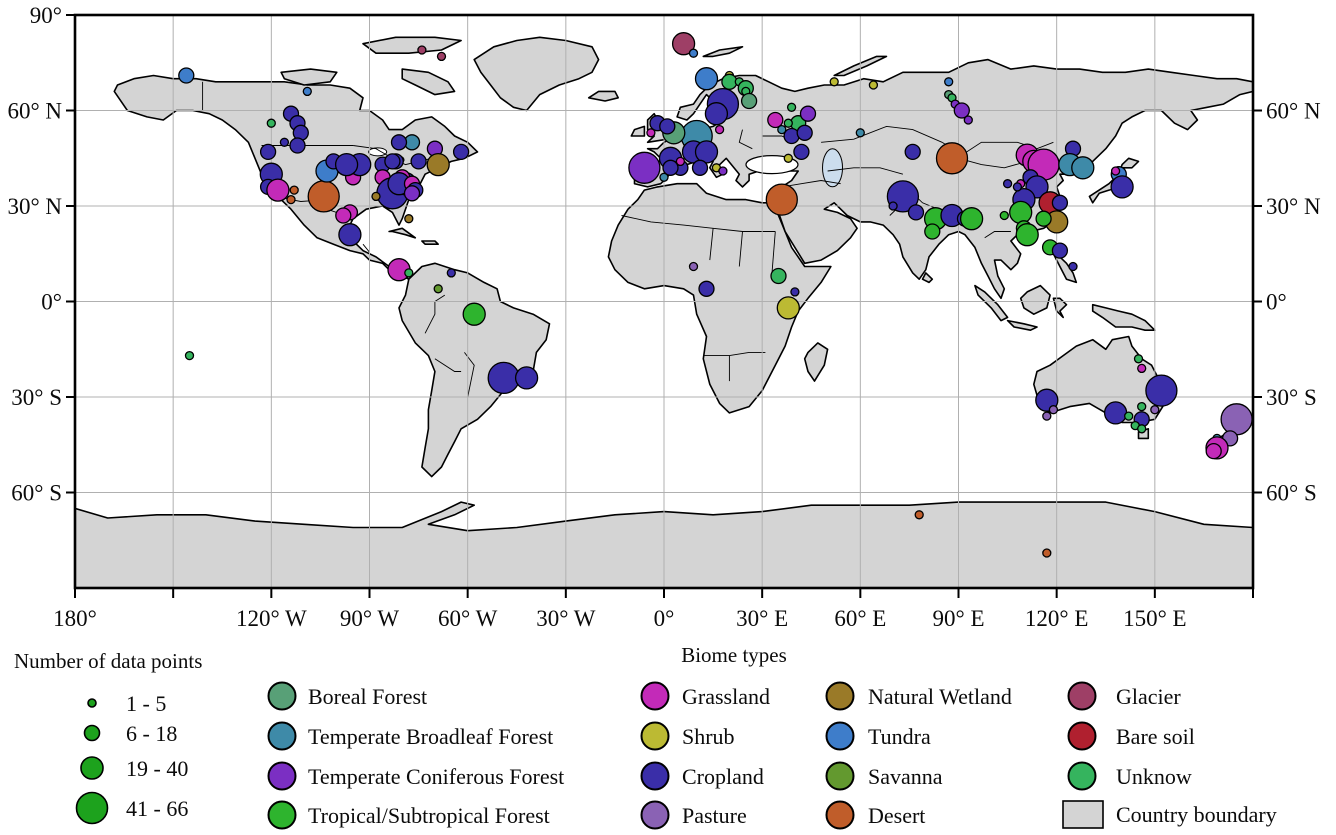  I want to click on size-legend-items: 1 - 5 6 - 18 19 - 40 41 - 66, so click(131, 758).